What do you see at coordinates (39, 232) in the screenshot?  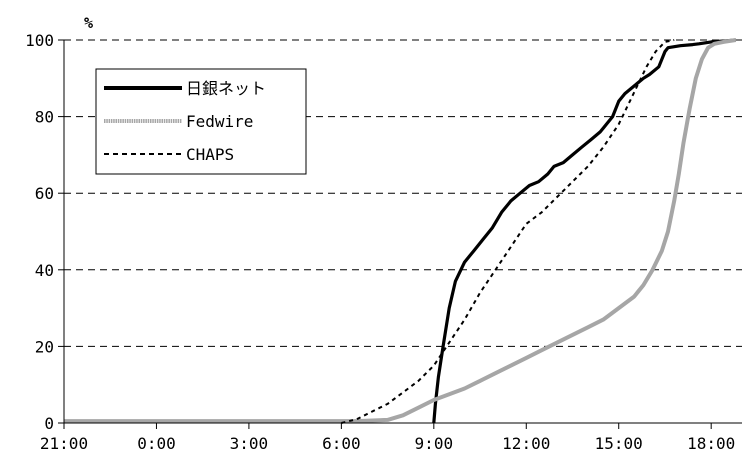 I see `y-tick-labels: 0 20 40 60 80 100` at bounding box center [39, 232].